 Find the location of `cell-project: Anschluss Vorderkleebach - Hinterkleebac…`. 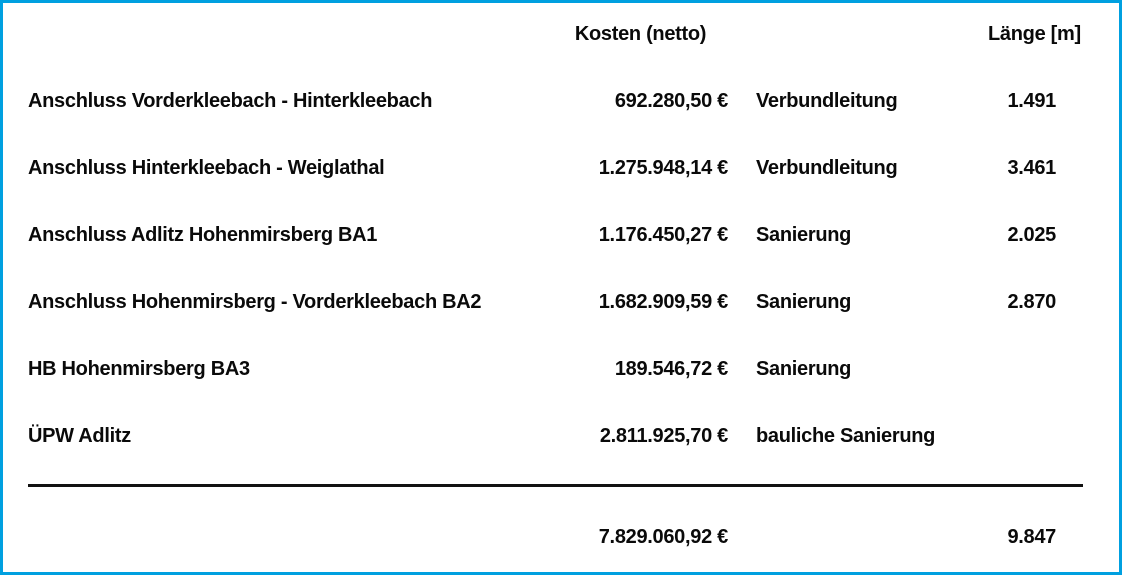

cell-project: Anschluss Vorderkleebach - Hinterkleebac… is located at coordinates (230, 101).